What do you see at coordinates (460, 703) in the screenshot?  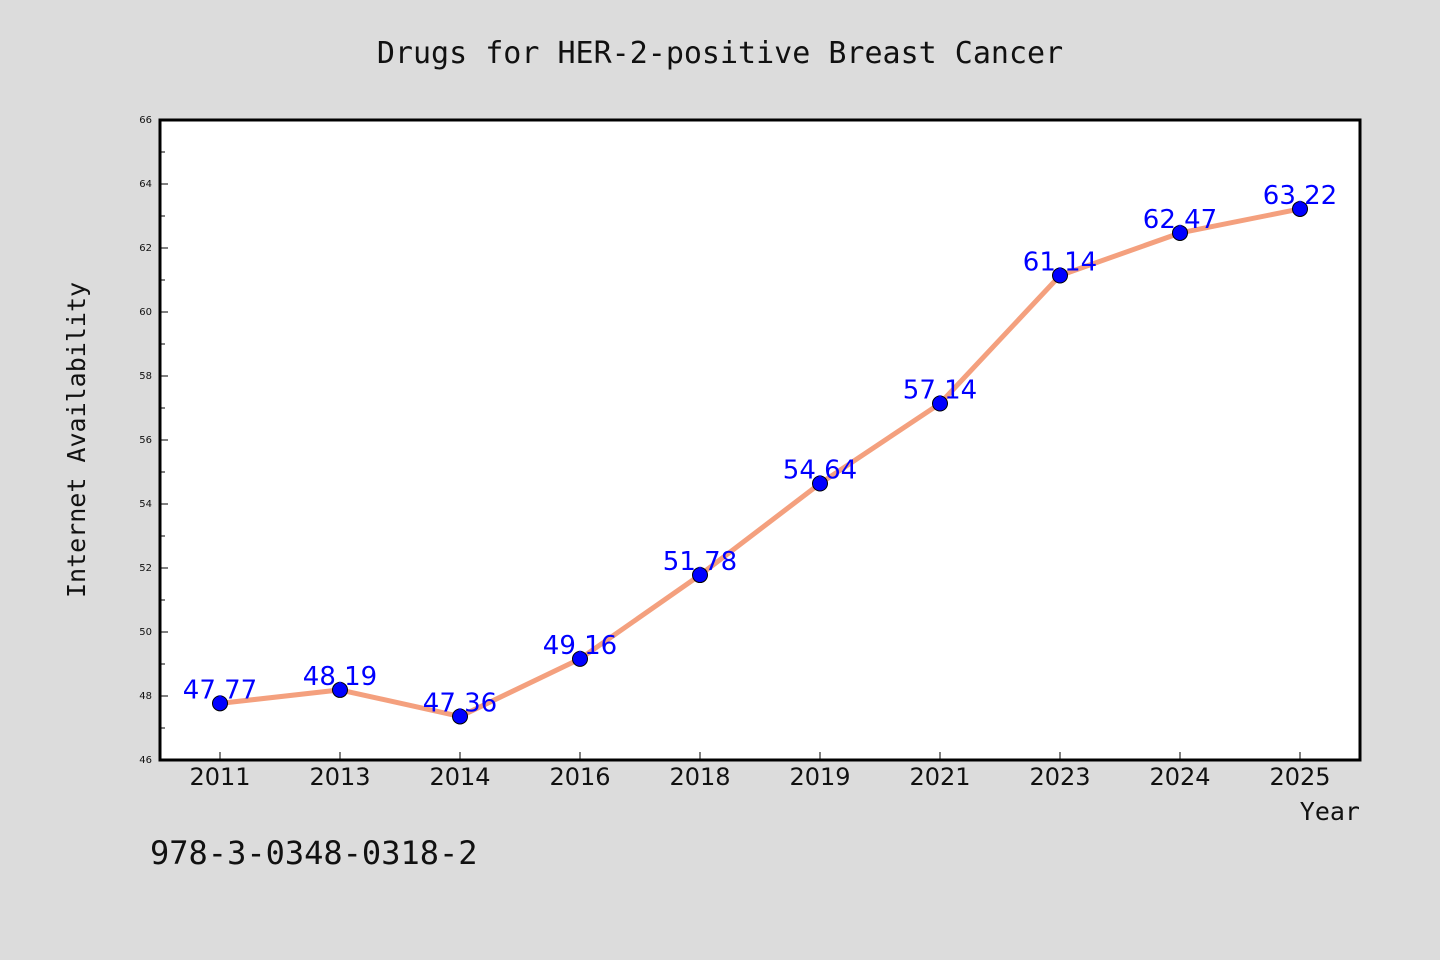 I see `data-label: 47.36` at bounding box center [460, 703].